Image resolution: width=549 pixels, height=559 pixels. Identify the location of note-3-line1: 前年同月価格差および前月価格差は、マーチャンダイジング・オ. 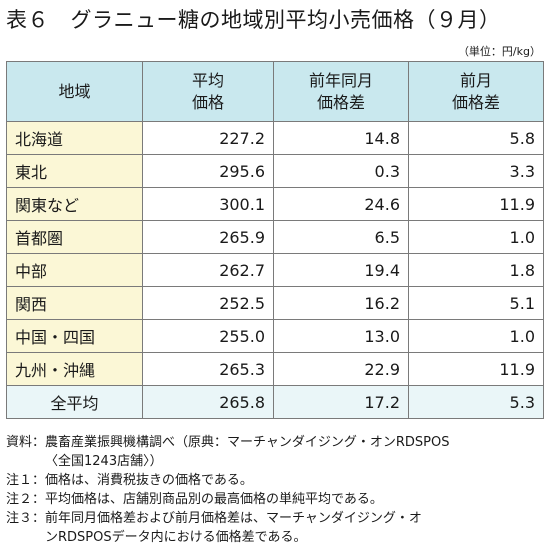
(233, 518).